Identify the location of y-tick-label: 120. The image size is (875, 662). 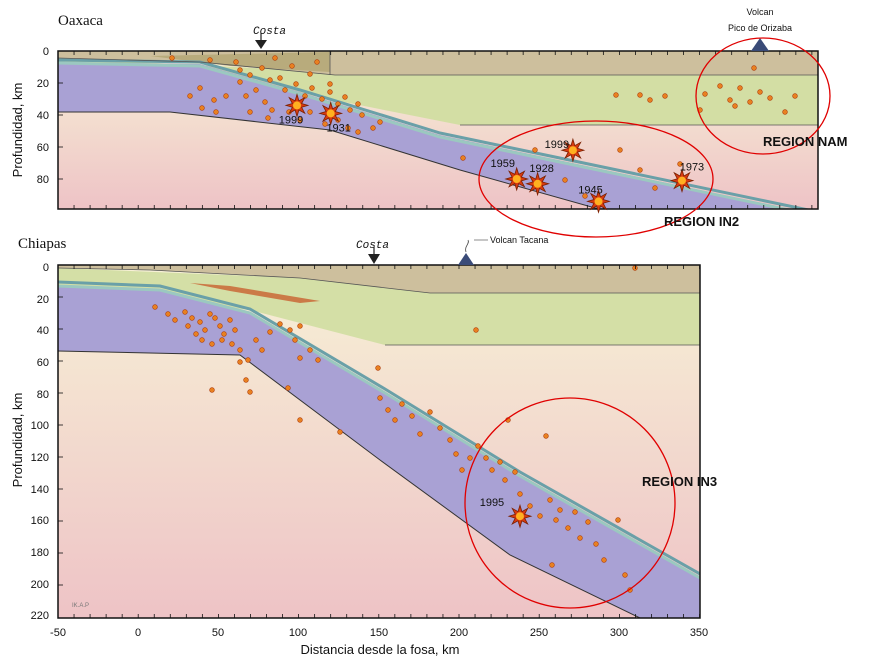
(40, 458).